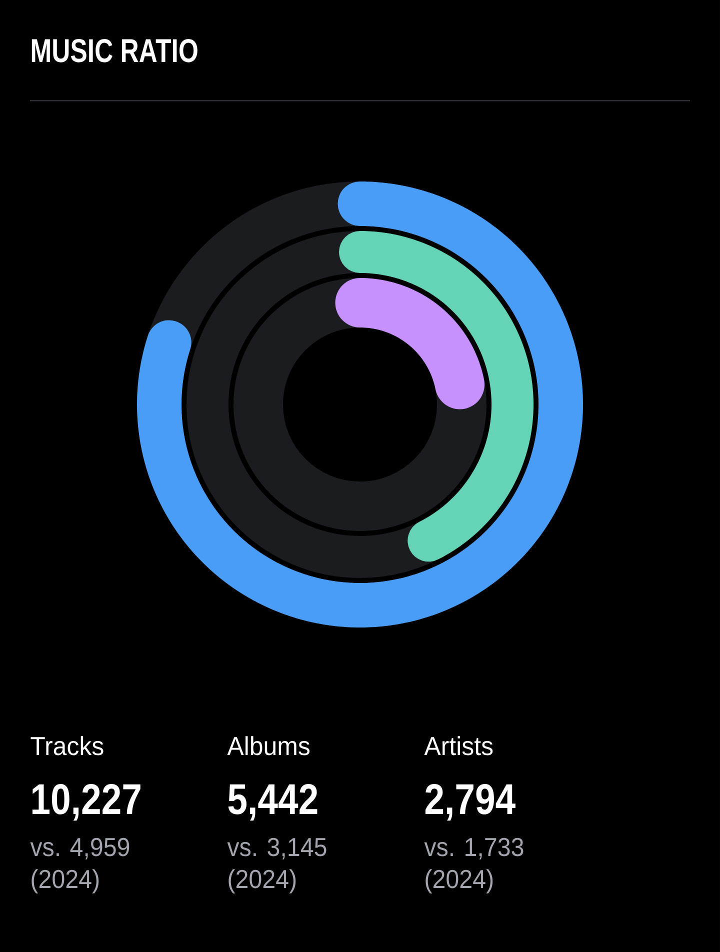  I want to click on data-label: 5,442, so click(273, 802).